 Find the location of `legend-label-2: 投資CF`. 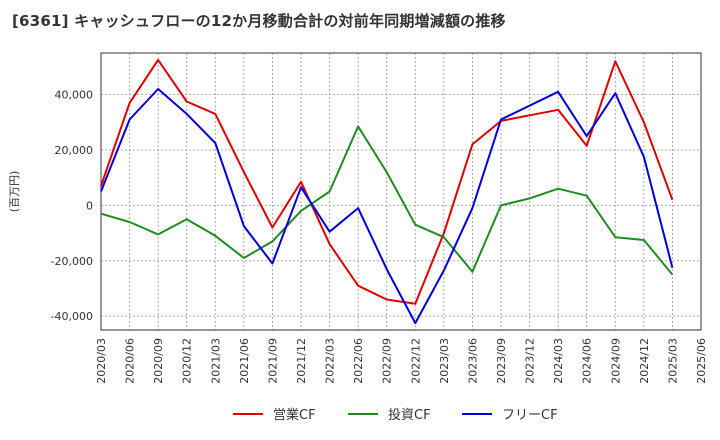

legend-label-2: 投資CF is located at coordinates (409, 415).